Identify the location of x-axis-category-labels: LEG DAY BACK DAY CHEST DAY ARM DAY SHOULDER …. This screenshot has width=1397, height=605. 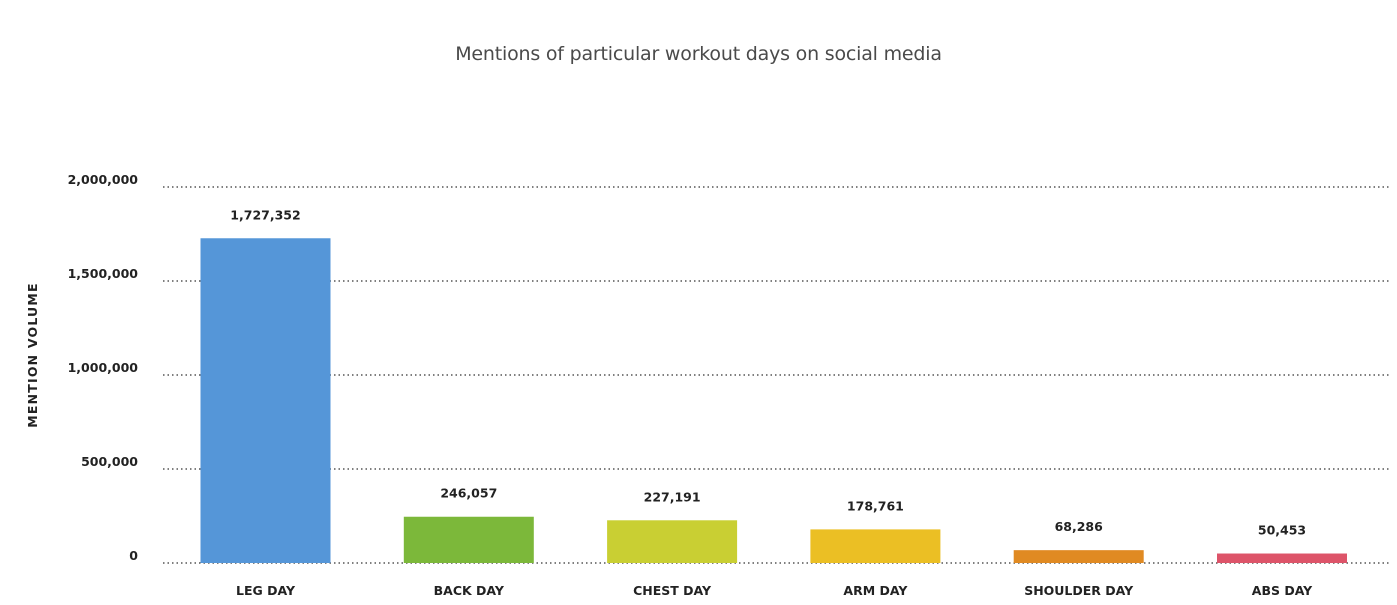
(774, 590).